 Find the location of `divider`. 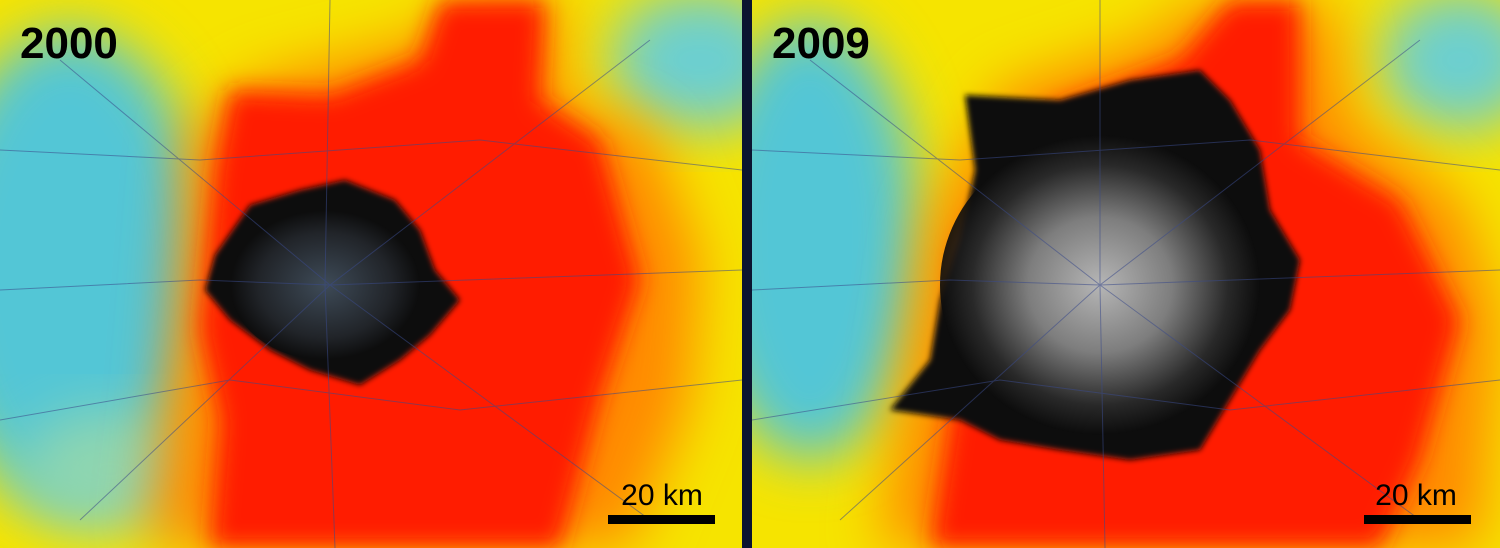

divider is located at coordinates (747, 274).